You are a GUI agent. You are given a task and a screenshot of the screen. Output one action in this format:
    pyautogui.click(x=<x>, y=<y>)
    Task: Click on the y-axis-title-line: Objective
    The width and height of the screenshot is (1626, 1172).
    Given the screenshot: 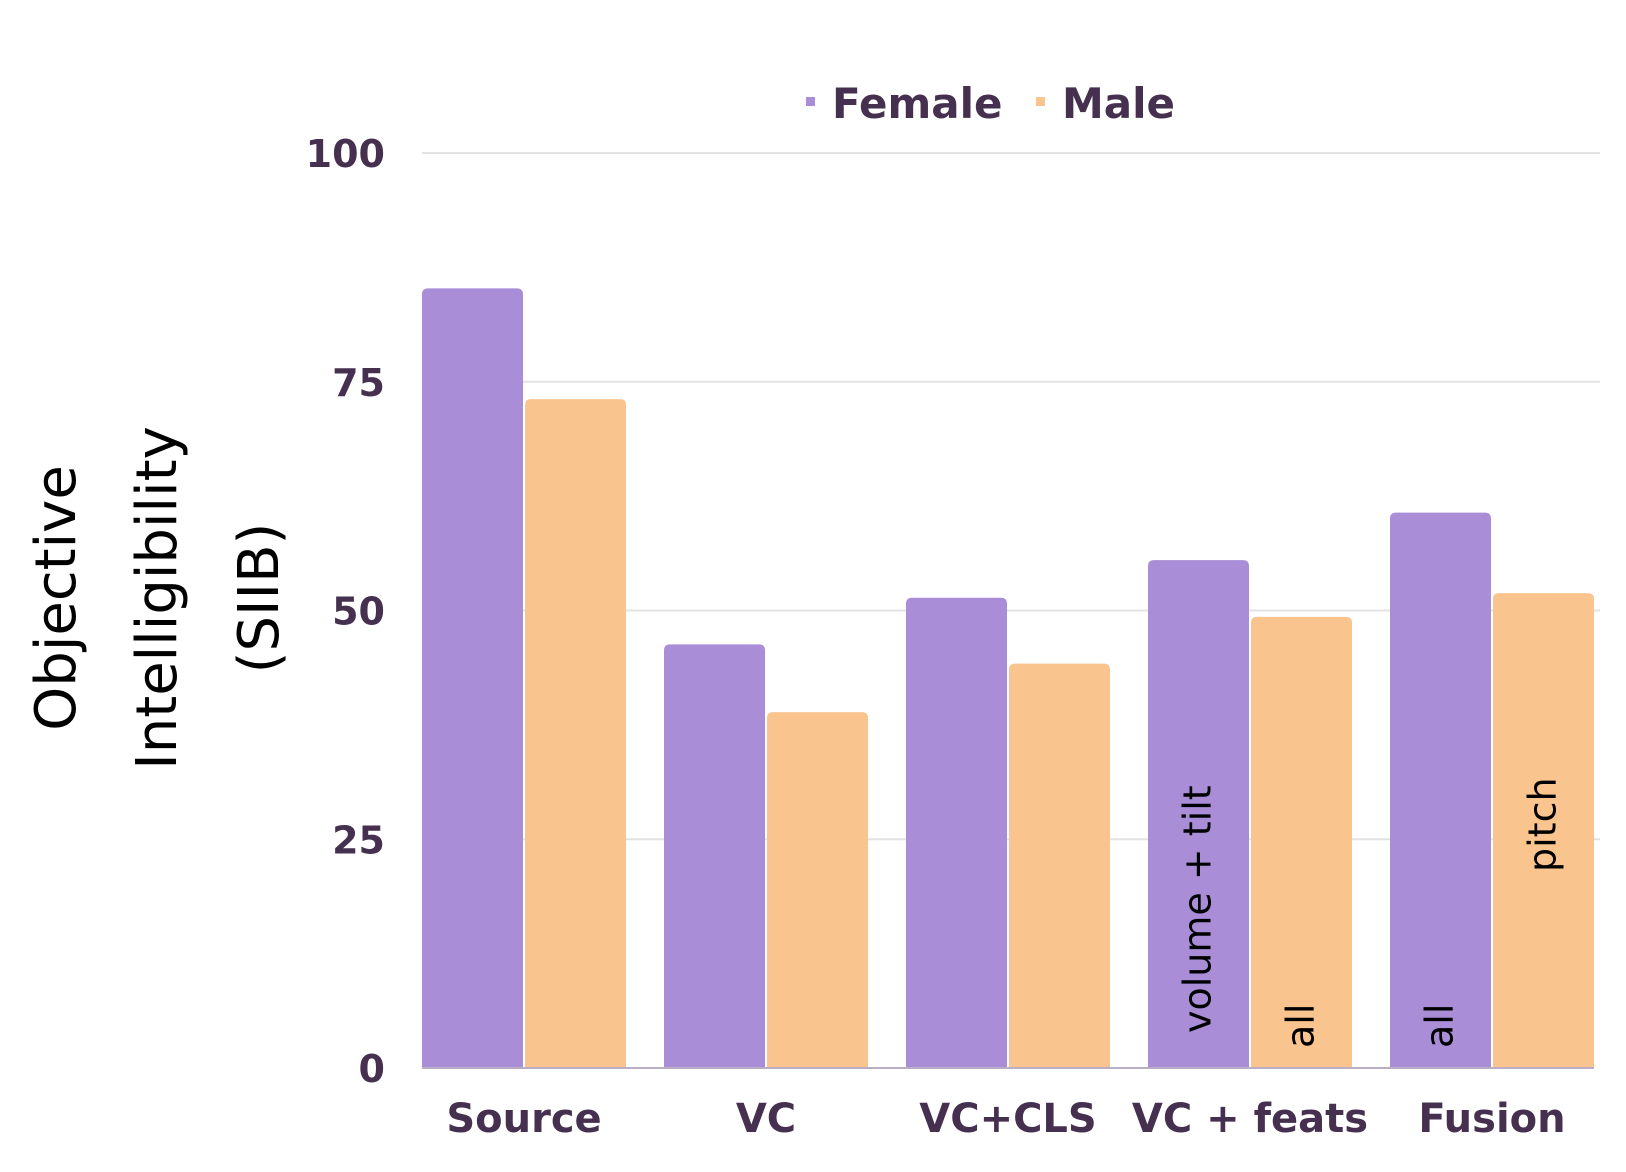 What is the action you would take?
    pyautogui.click(x=56, y=598)
    